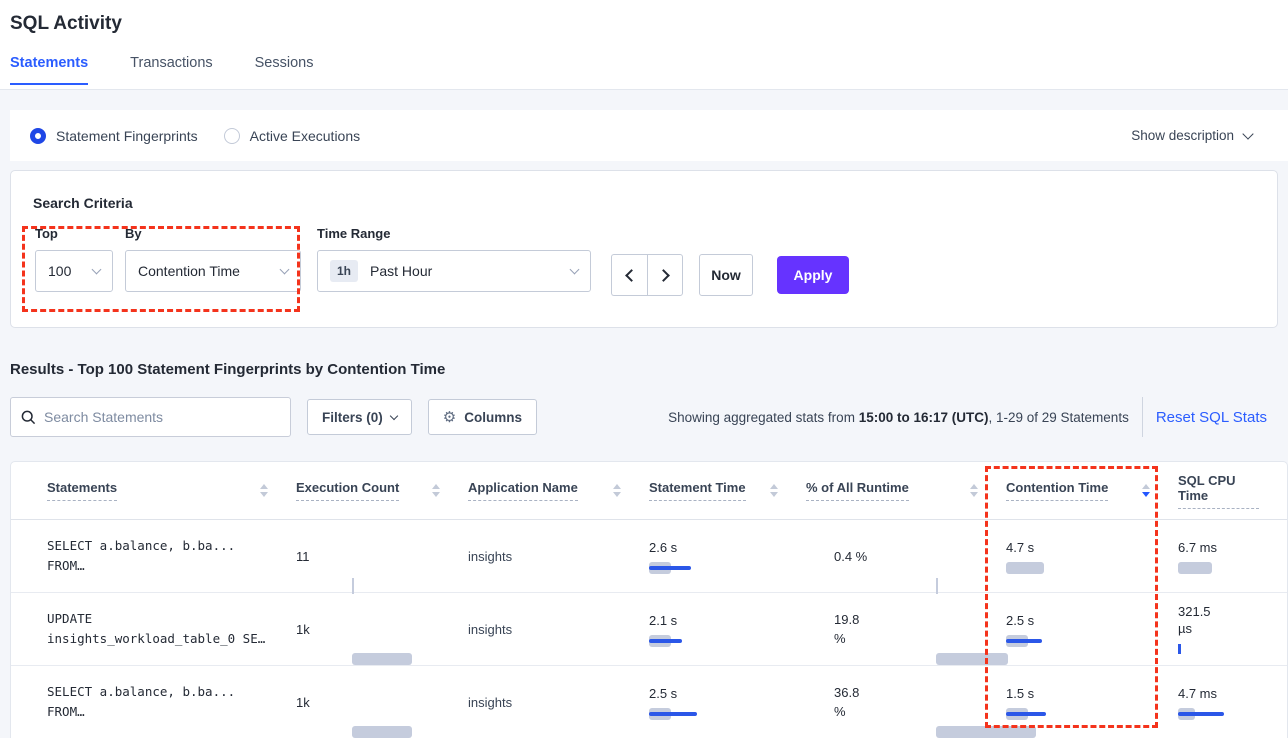 The width and height of the screenshot is (1288, 738). What do you see at coordinates (649, 70) in the screenshot?
I see `tab-bar: Statements Transactions Sessions` at bounding box center [649, 70].